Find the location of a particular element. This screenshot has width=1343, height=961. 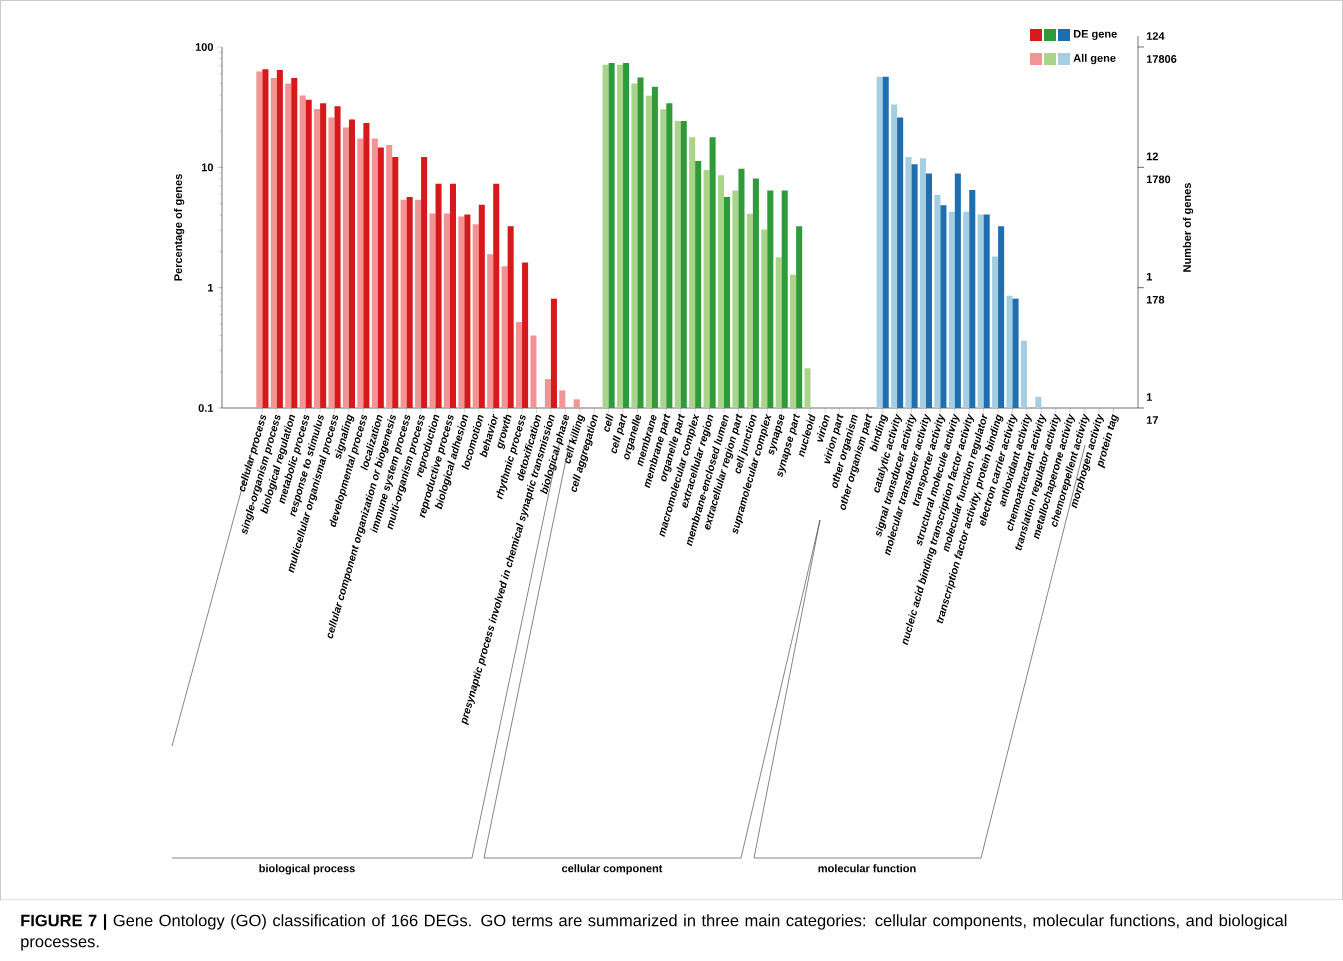

legend-label: DE gene is located at coordinates (1095, 35).